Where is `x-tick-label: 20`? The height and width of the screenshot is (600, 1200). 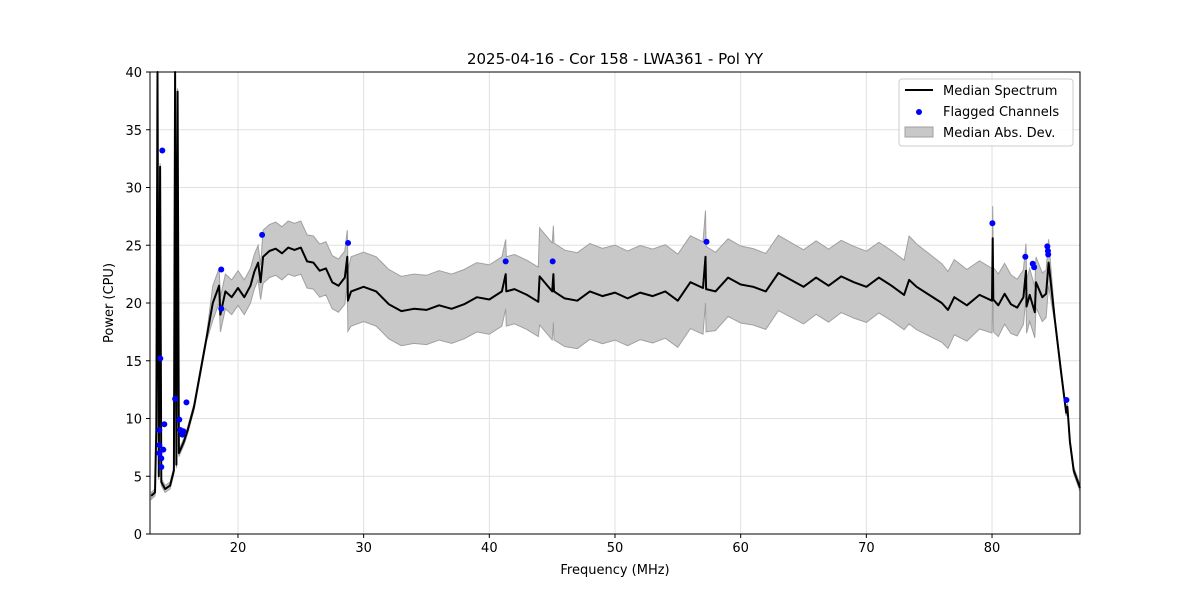
x-tick-label: 20 is located at coordinates (238, 548).